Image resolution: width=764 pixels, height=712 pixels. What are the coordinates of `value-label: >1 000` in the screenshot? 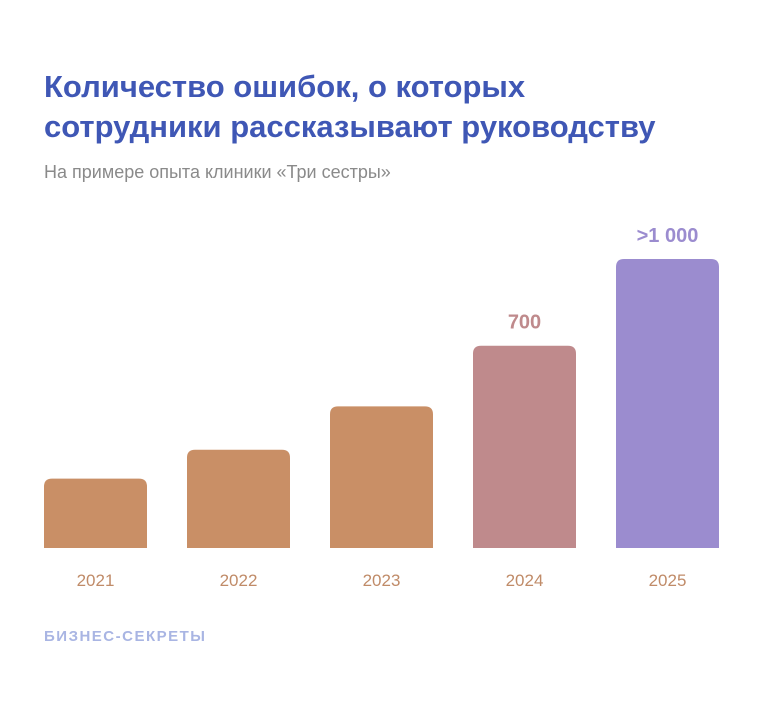 It's located at (668, 236).